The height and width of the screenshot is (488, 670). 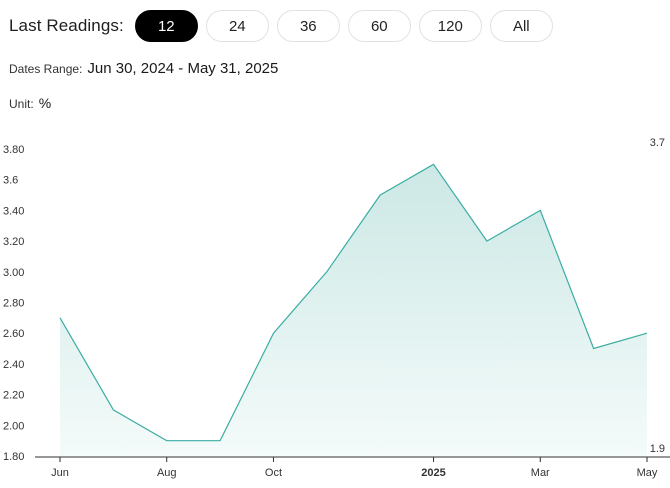 What do you see at coordinates (13, 396) in the screenshot?
I see `y-tick-label: 2.20` at bounding box center [13, 396].